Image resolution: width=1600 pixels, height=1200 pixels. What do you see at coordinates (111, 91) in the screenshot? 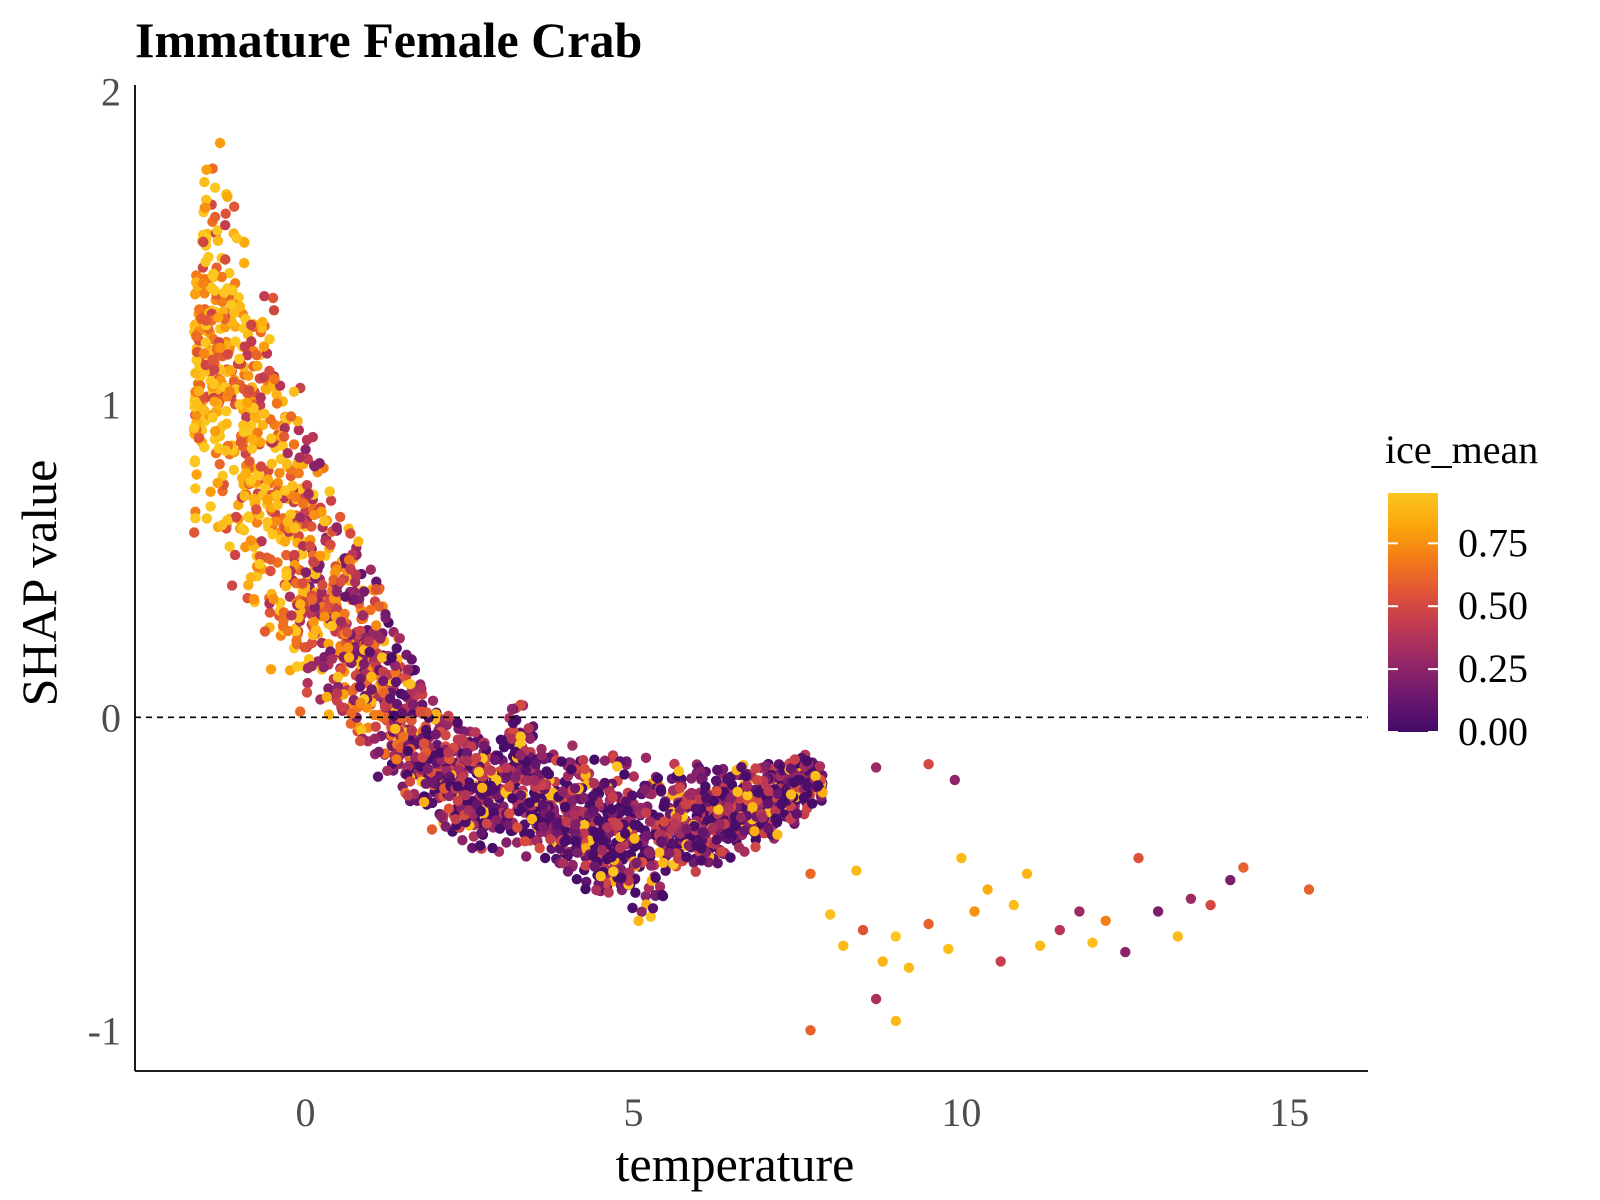
I see `y-tick-label: 2` at bounding box center [111, 91].